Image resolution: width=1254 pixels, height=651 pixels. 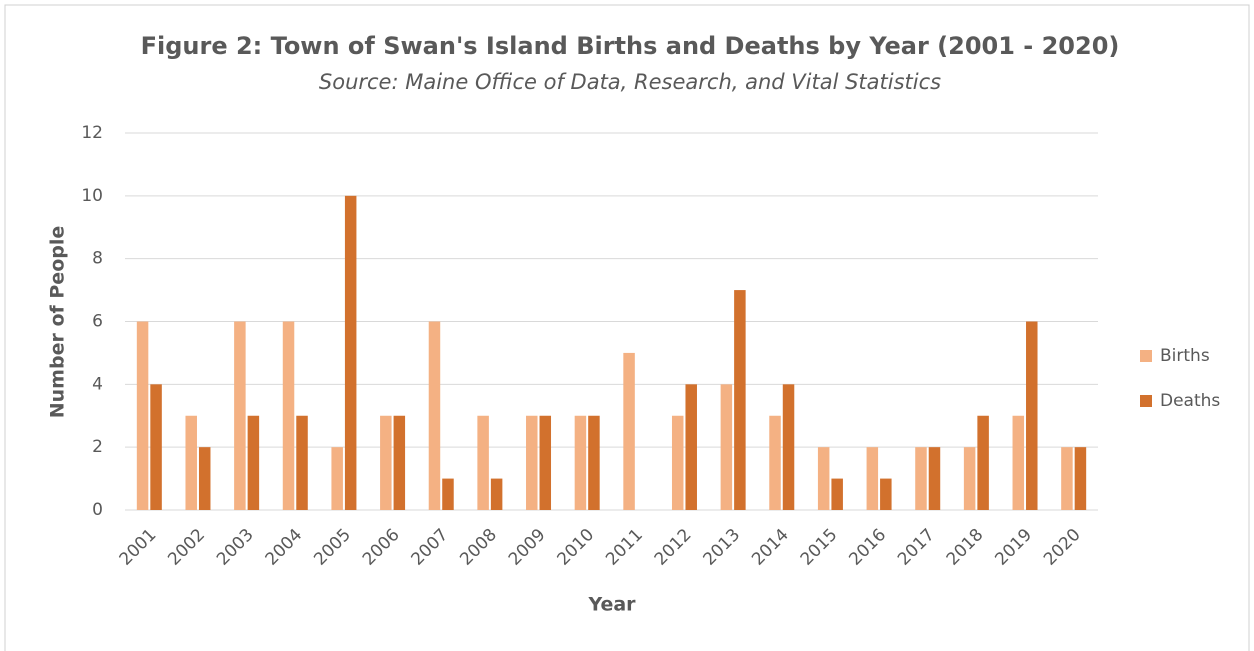 I want to click on y-tick-label: 4, so click(x=97, y=384).